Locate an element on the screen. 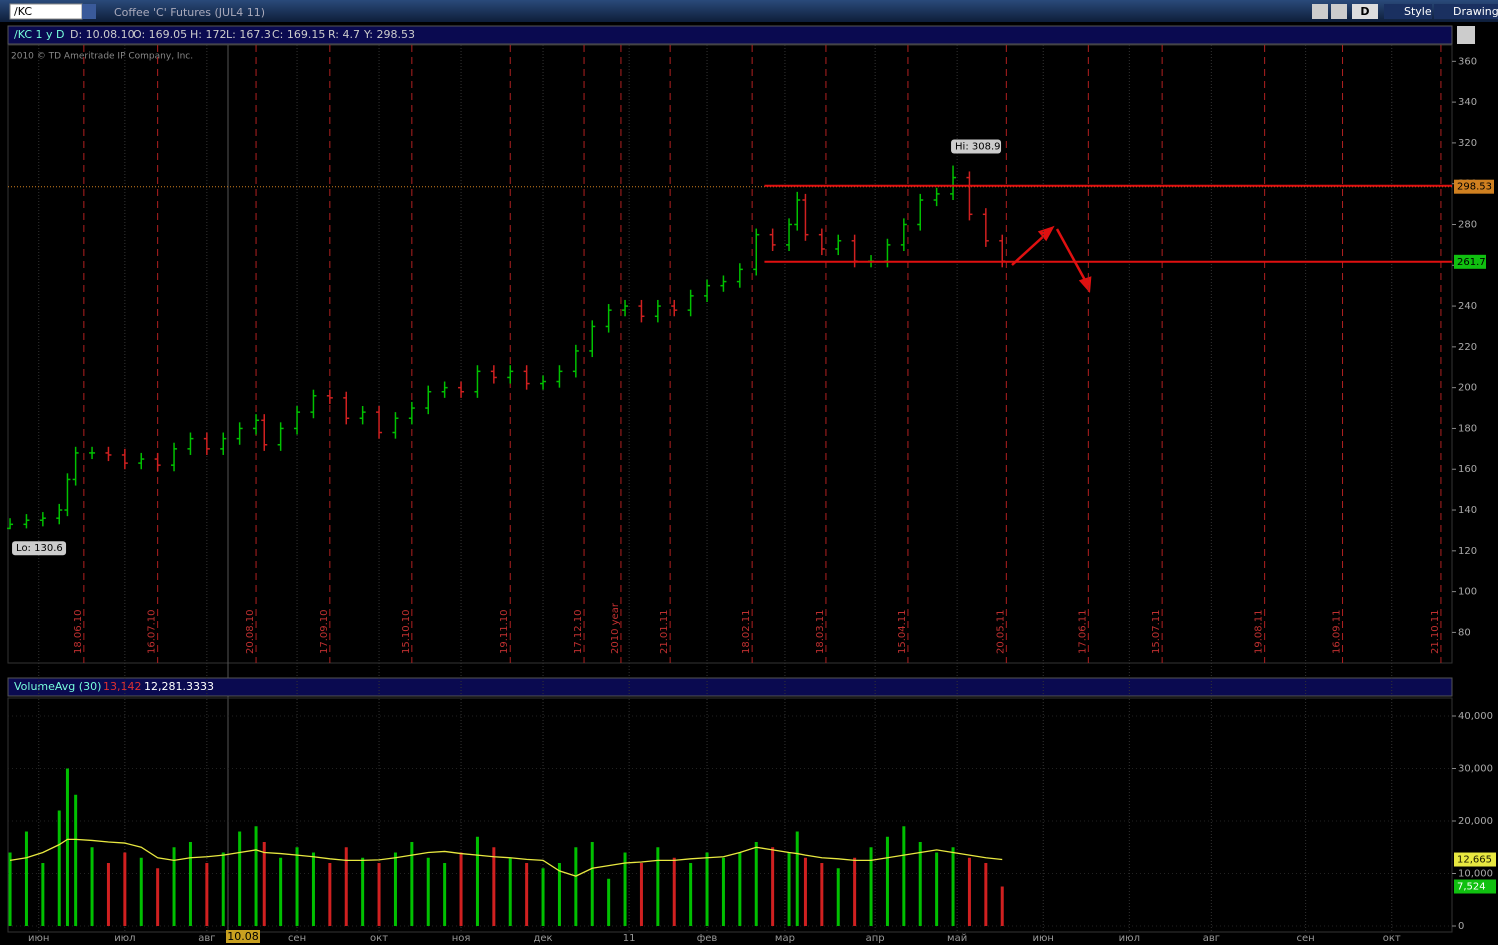 Image resolution: width=1498 pixels, height=945 pixels. y-tick-label: 10,000 is located at coordinates (1475, 874).